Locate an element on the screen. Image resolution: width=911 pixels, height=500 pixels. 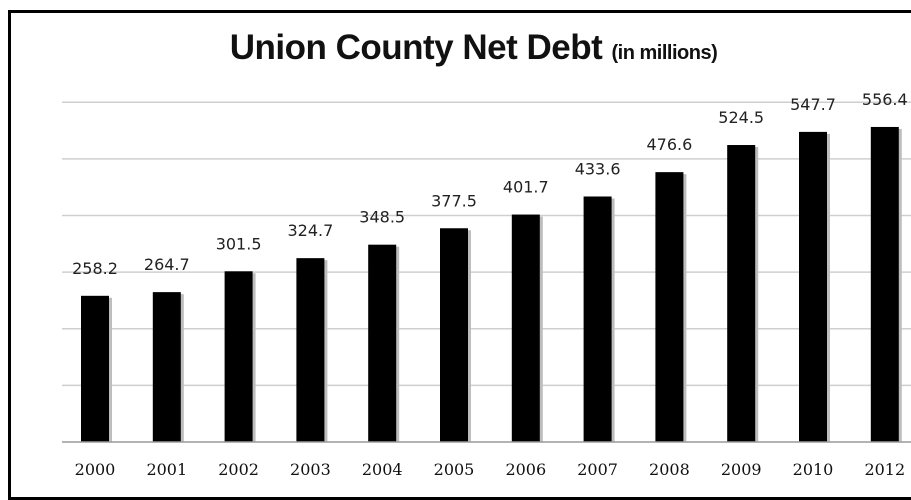
bar-2007 is located at coordinates (597, 319).